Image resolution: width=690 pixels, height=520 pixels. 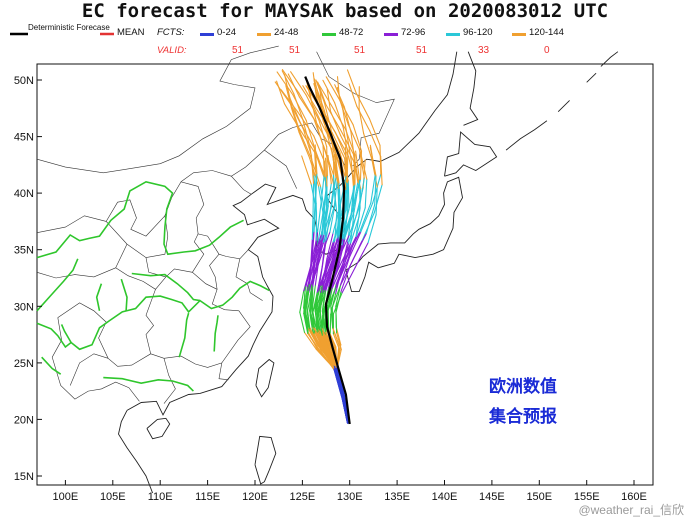 I want to click on lat-label-45: 45N, so click(x=24, y=138).